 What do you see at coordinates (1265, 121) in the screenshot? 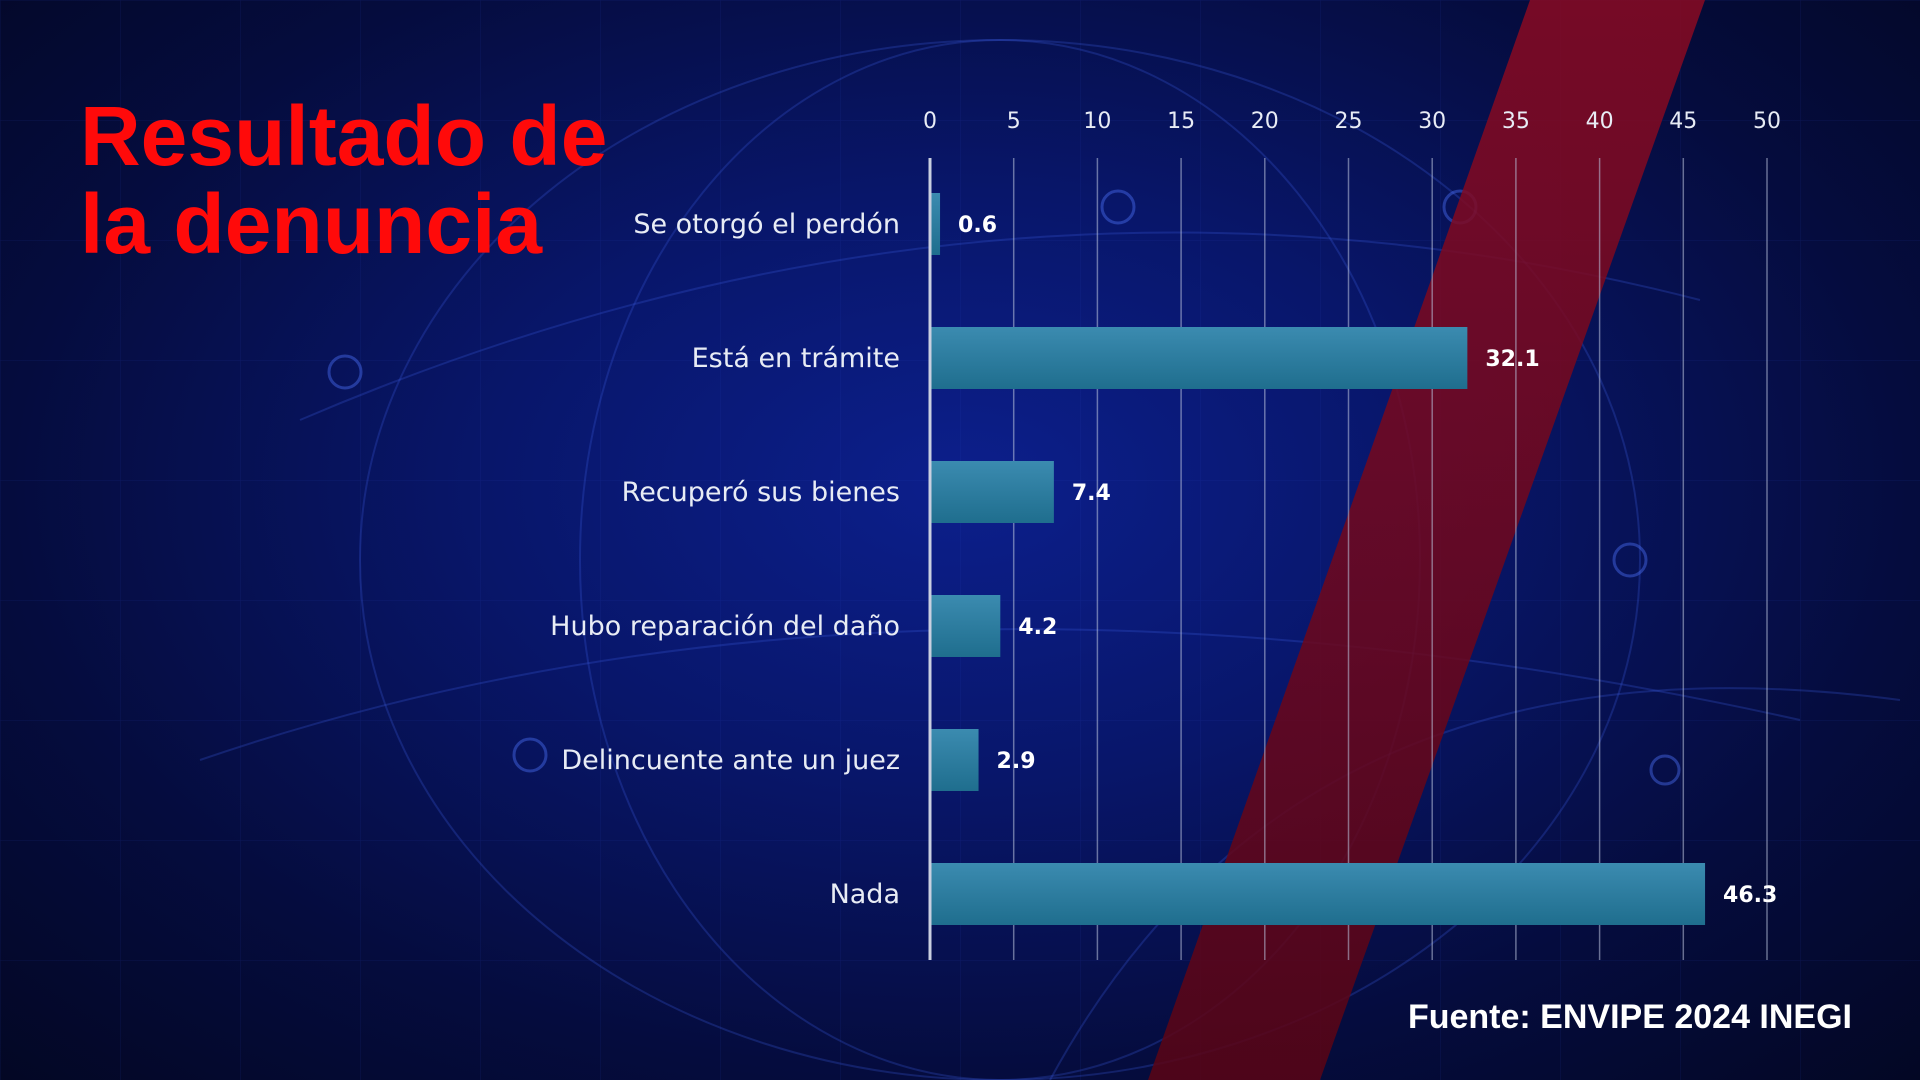
I see `tick-label-20: 20` at bounding box center [1265, 121].